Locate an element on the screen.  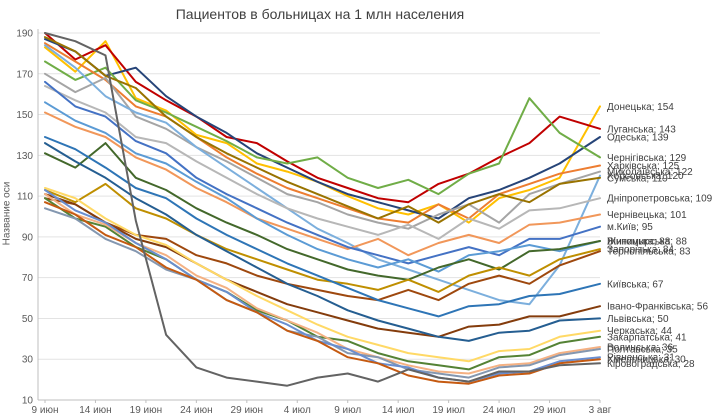
y-tick-label: 150 is located at coordinates (24, 115).